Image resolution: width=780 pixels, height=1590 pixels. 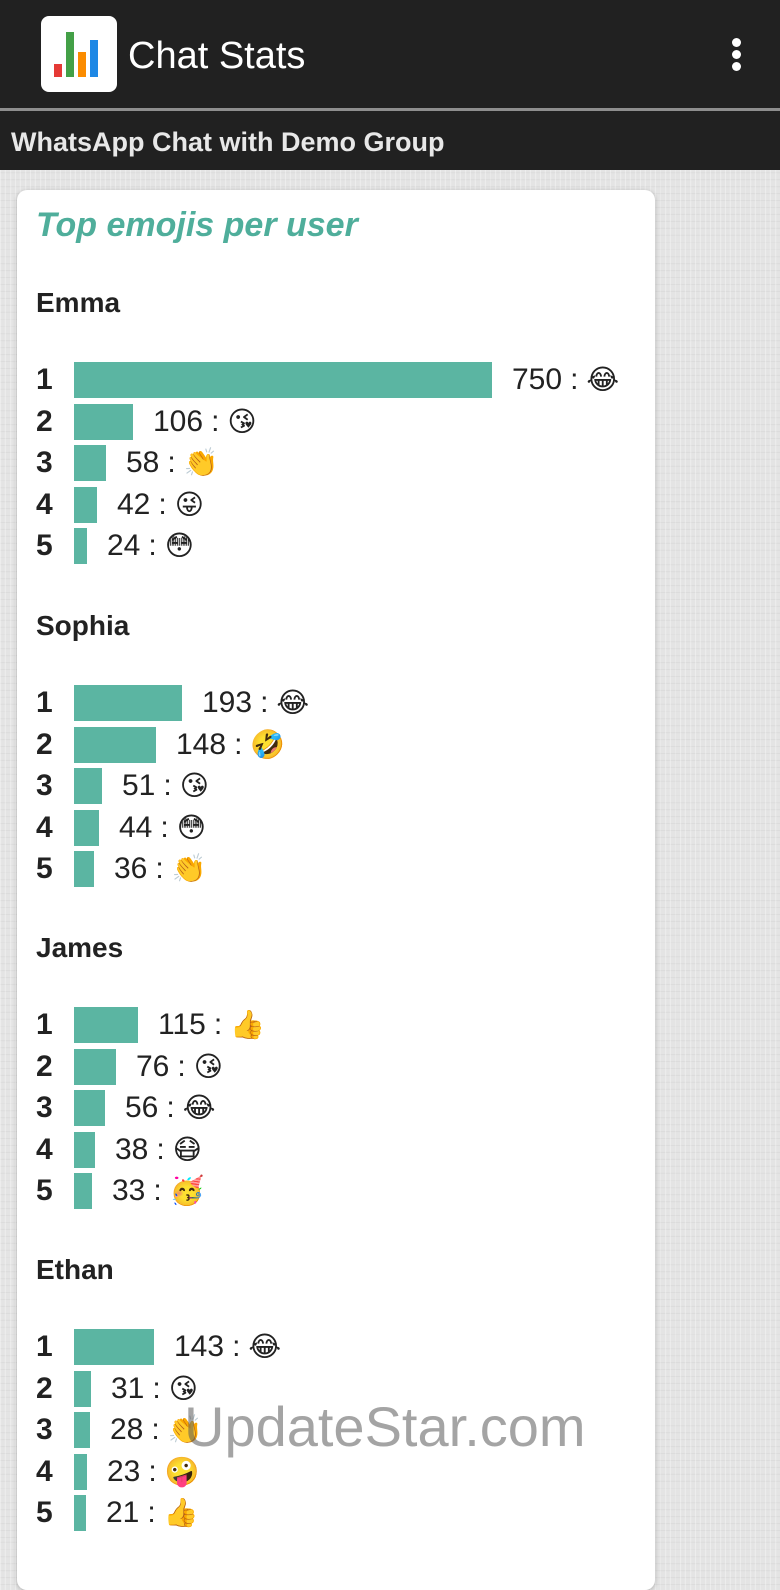 What do you see at coordinates (230, 745) in the screenshot?
I see `count-label: 148: 🤣` at bounding box center [230, 745].